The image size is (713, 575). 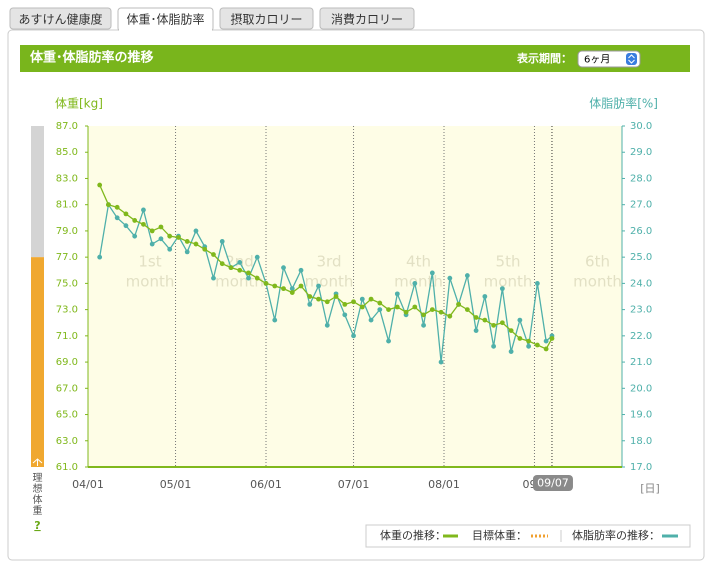 What do you see at coordinates (92, 58) in the screenshot?
I see `header-title: 体重･体脂肪率の推移` at bounding box center [92, 58].